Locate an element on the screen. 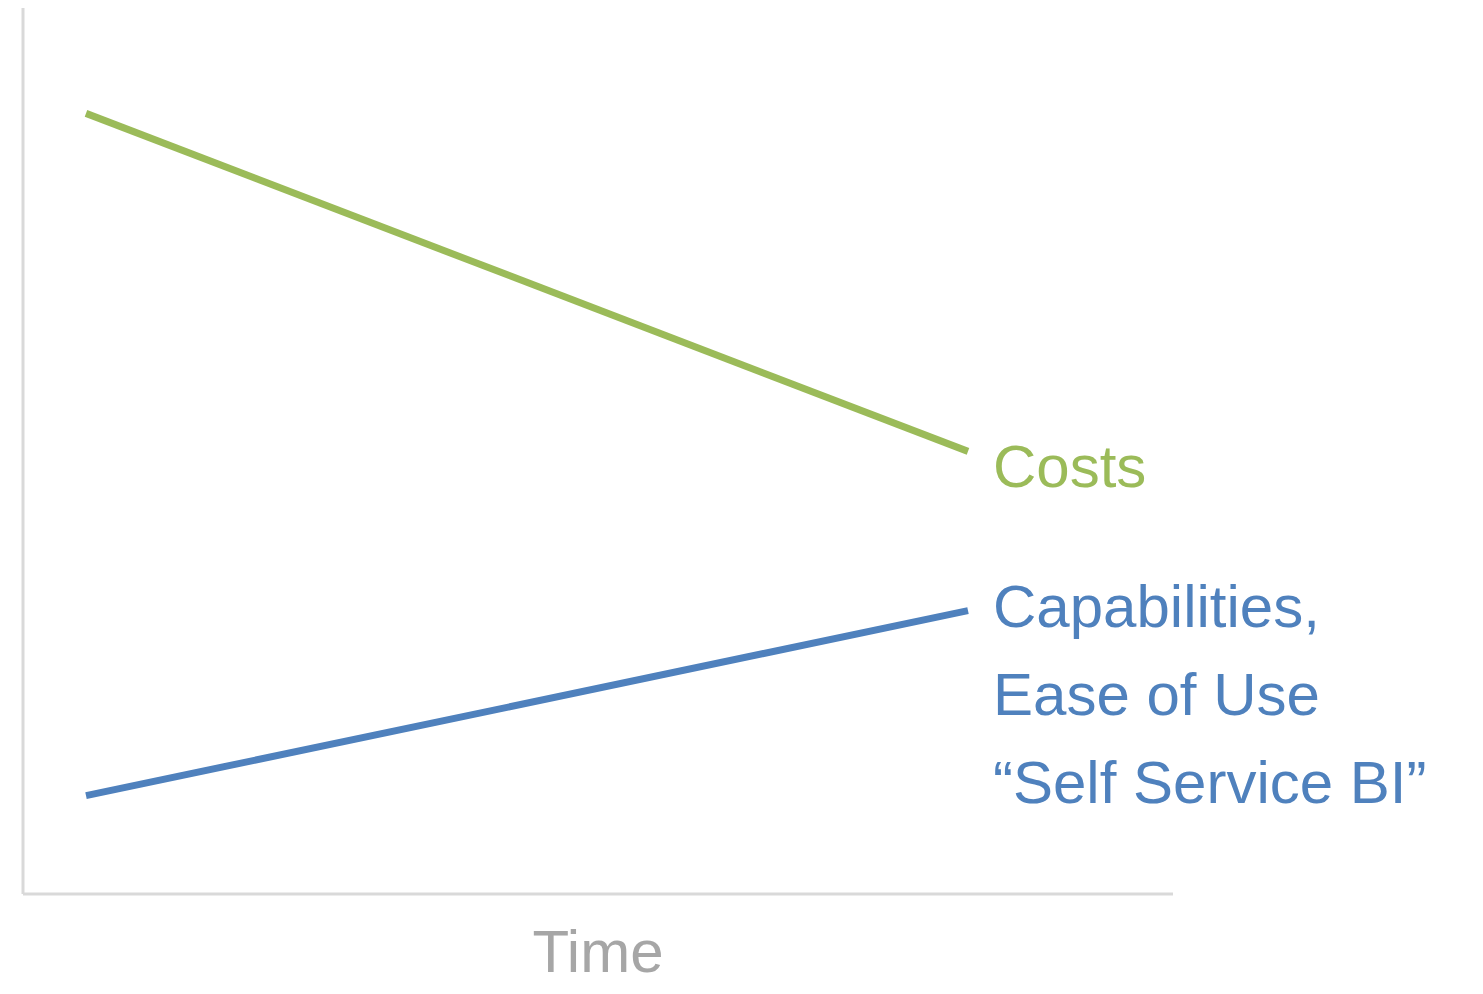  series-label: Costs is located at coordinates (1070, 467).